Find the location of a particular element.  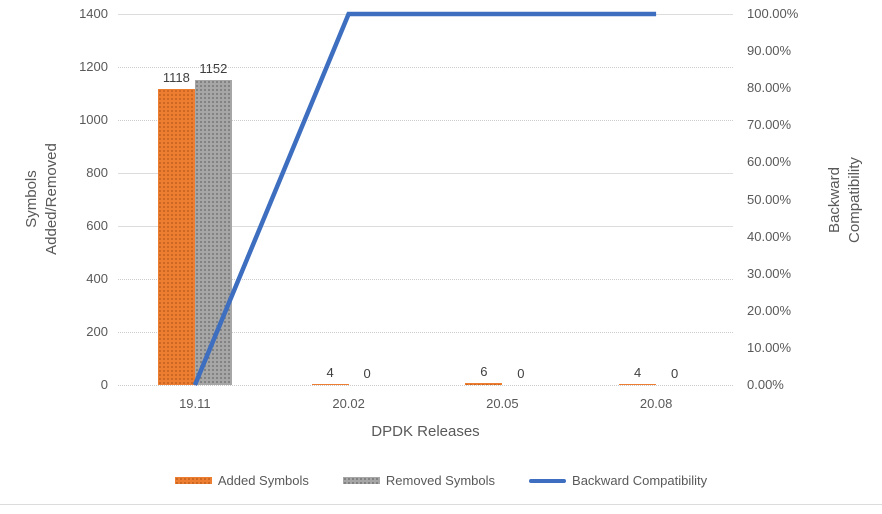

left-tick-1200: 1200 is located at coordinates (93, 66).